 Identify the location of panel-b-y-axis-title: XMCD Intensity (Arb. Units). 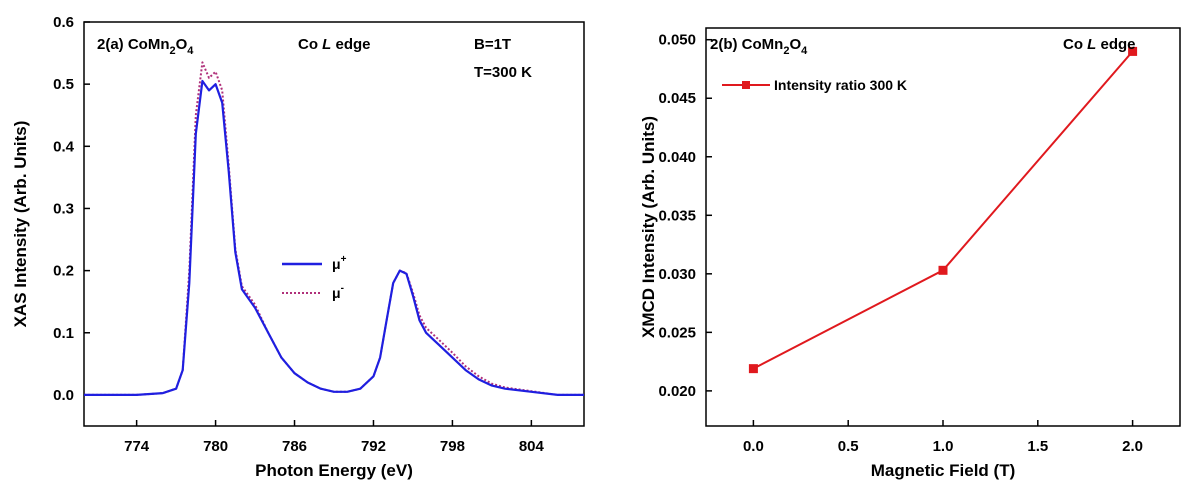
(648, 227).